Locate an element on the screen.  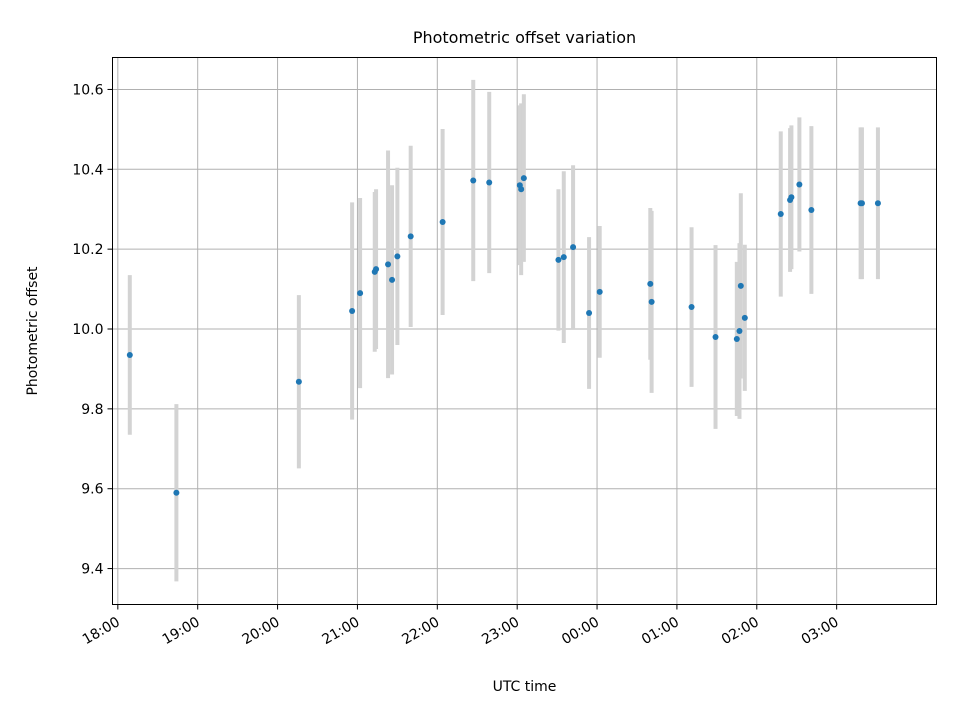
y-tick-label: 9.6 is located at coordinates (92, 490).